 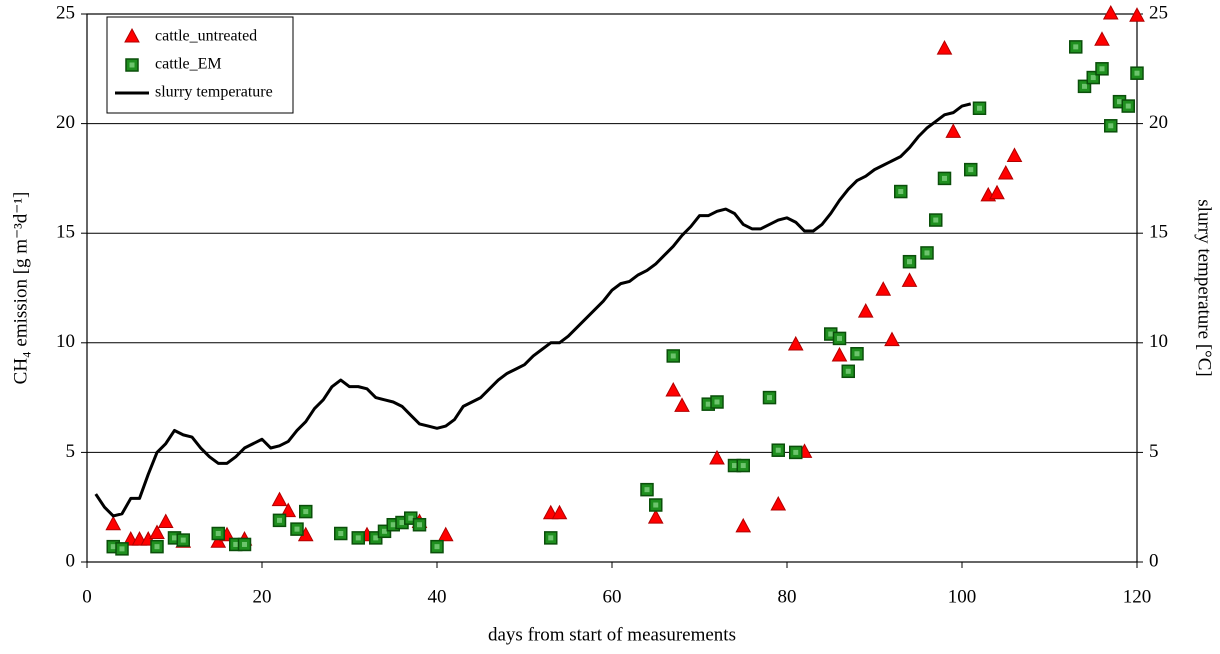 I want to click on x-tick-label: 60, so click(x=612, y=596).